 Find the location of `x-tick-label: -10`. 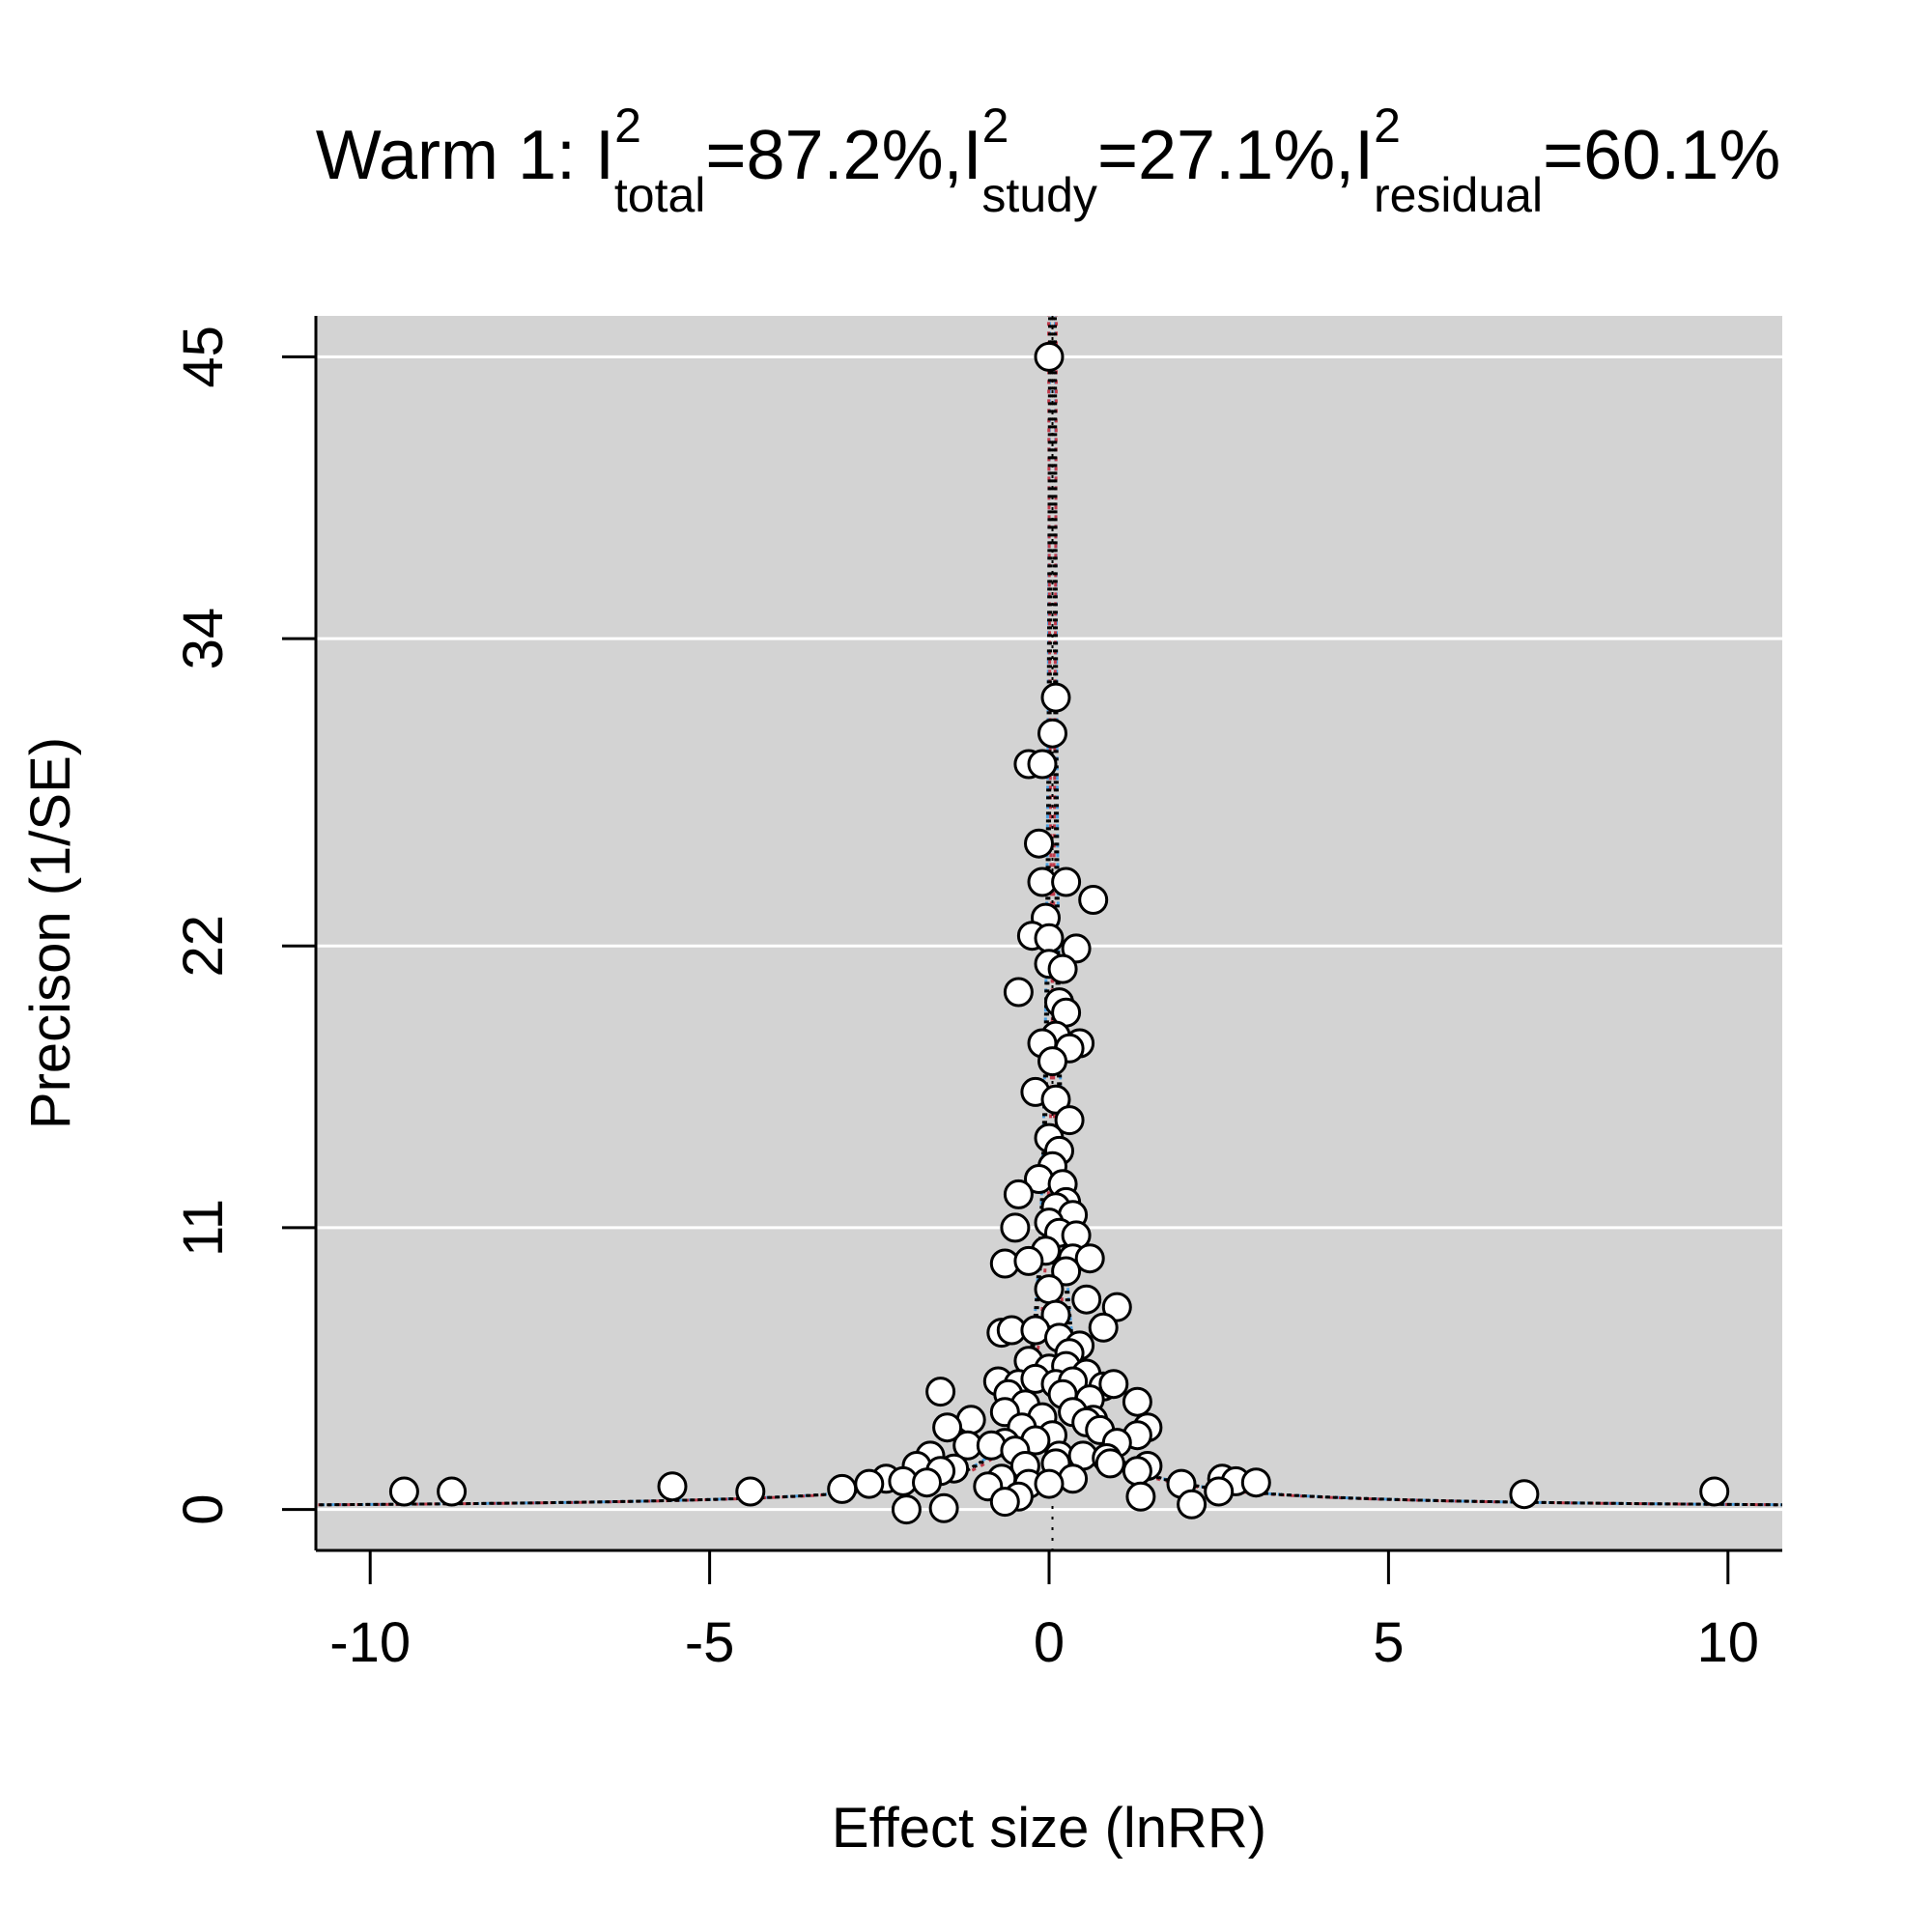

x-tick-label: -10 is located at coordinates (370, 1642).